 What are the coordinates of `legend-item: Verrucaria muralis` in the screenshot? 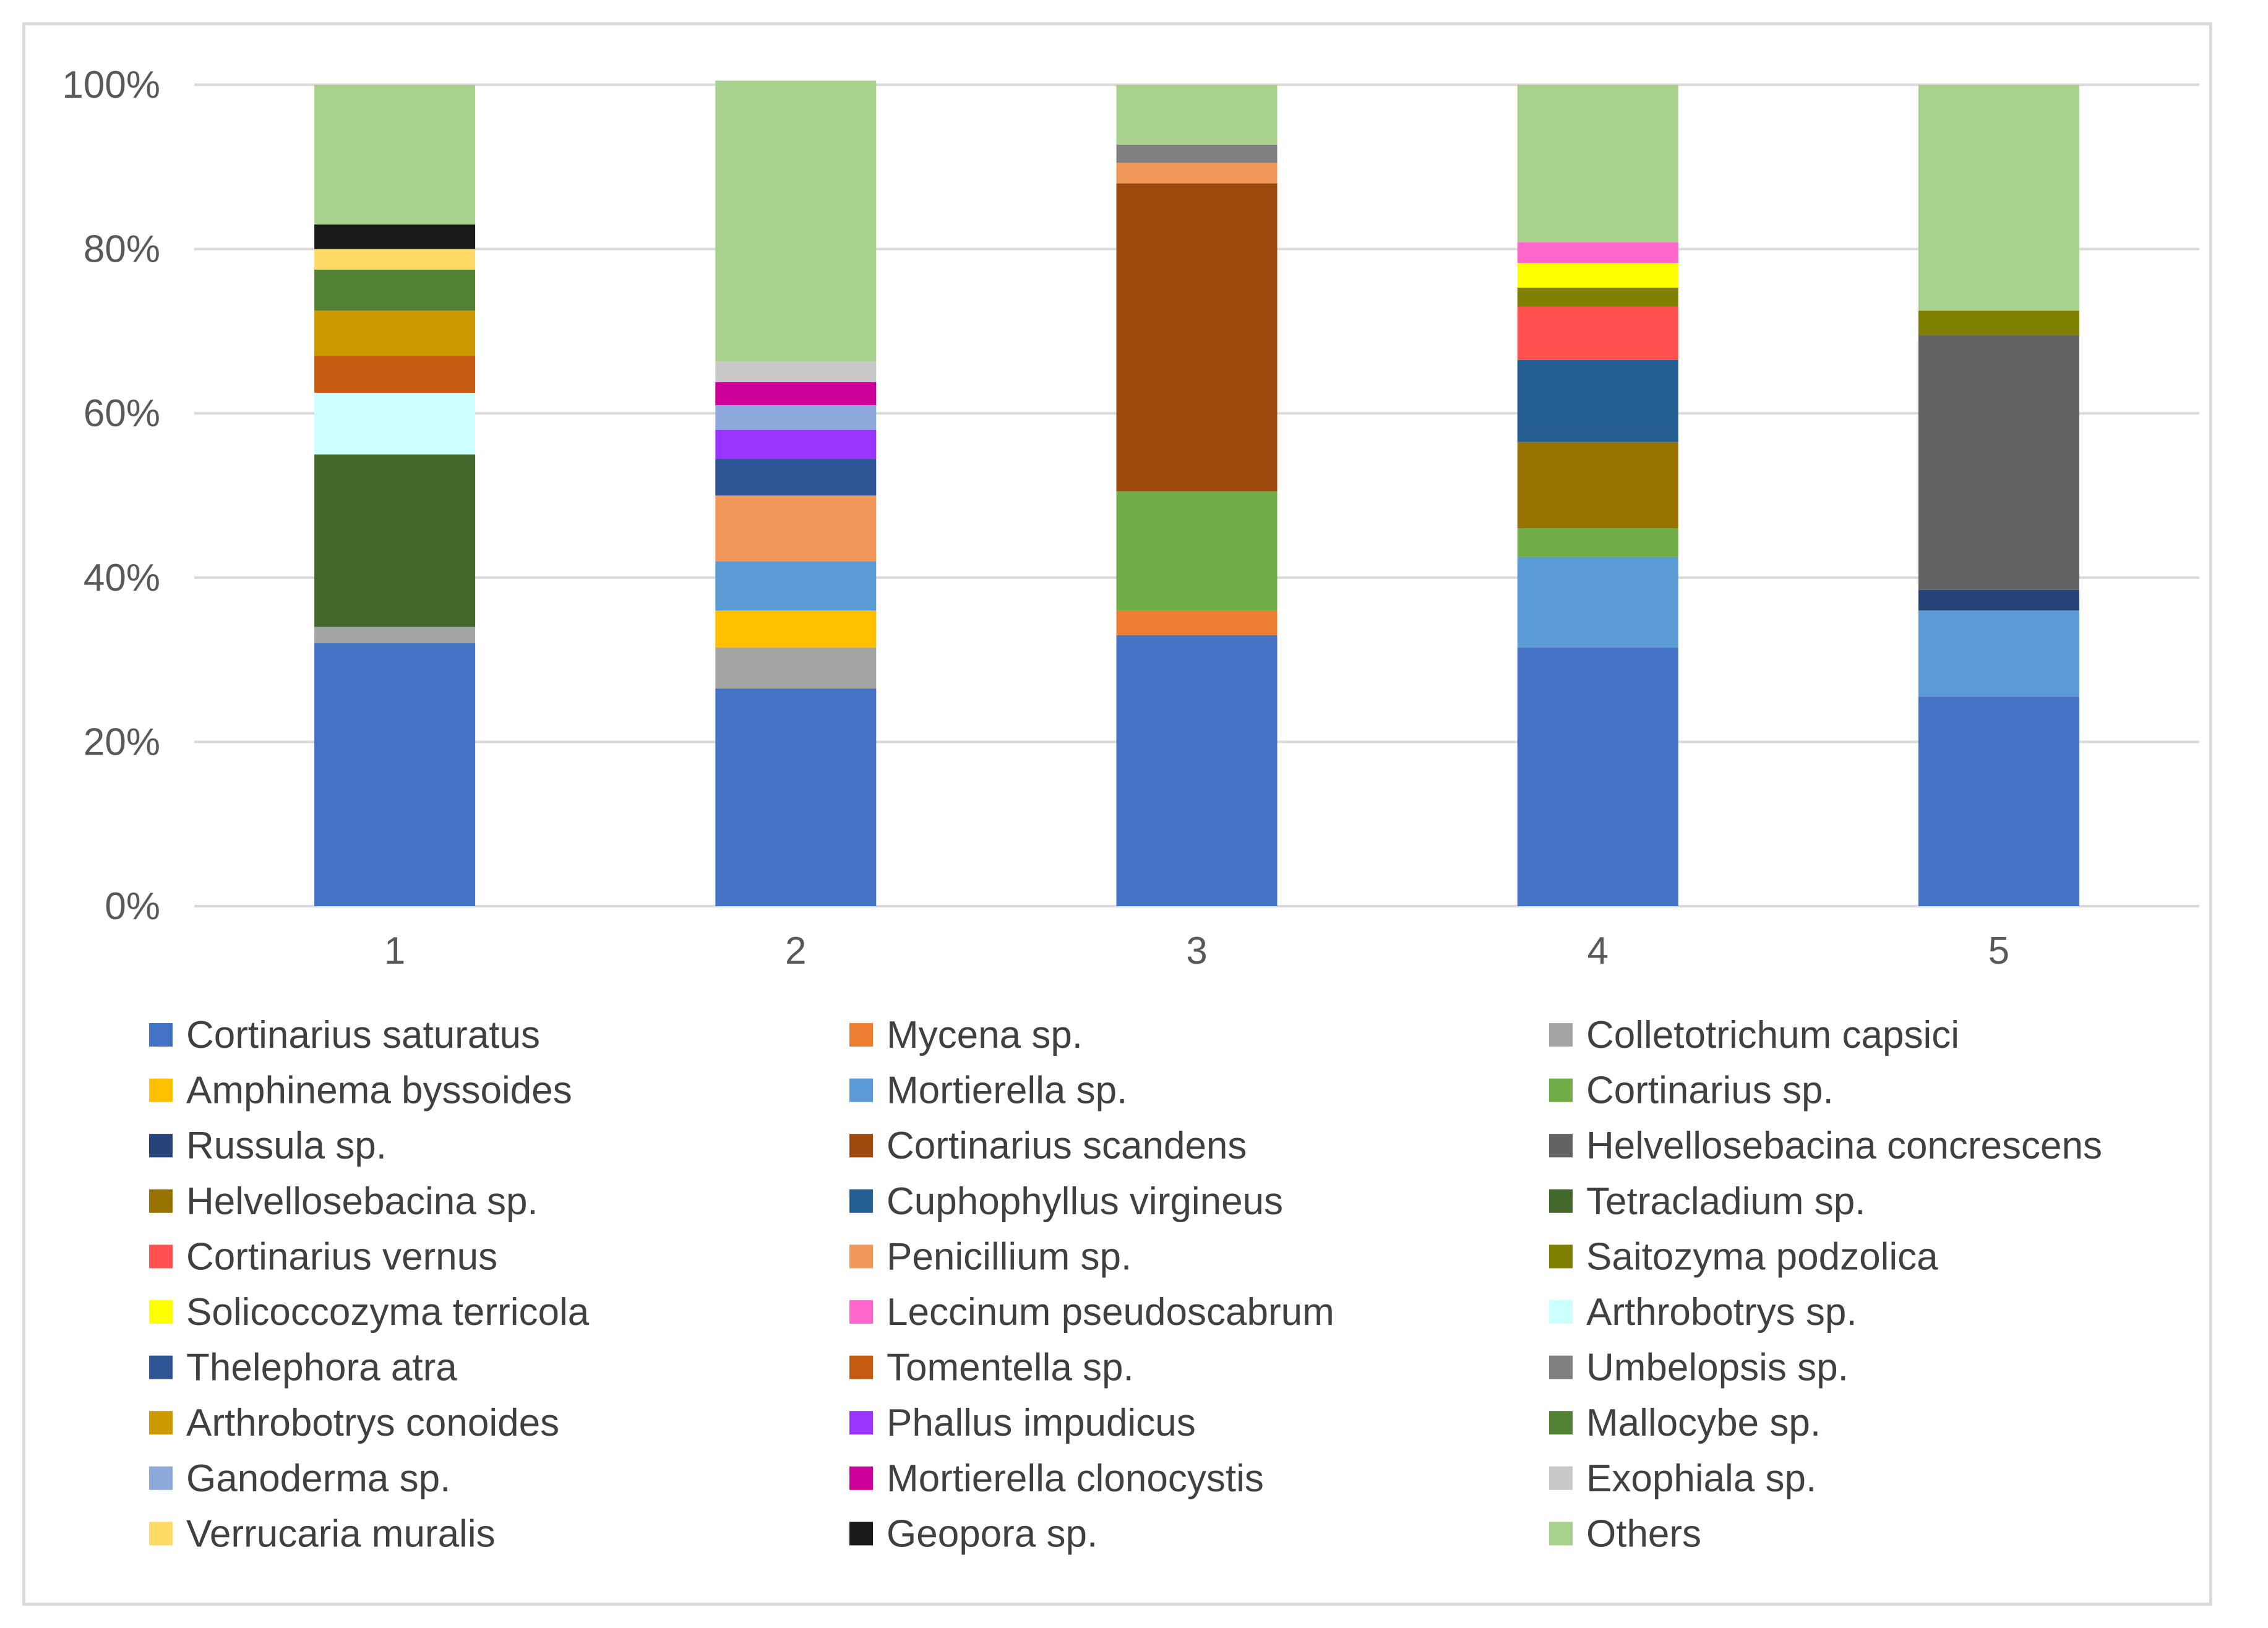 It's located at (322, 1534).